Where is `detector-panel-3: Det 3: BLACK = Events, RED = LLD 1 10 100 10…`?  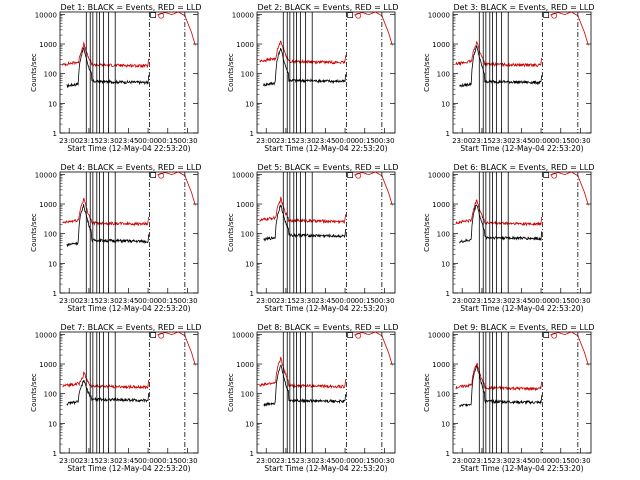
detector-panel-3: Det 3: BLACK = Events, RED = LLD 1 10 100 10… is located at coordinates (508, 78).